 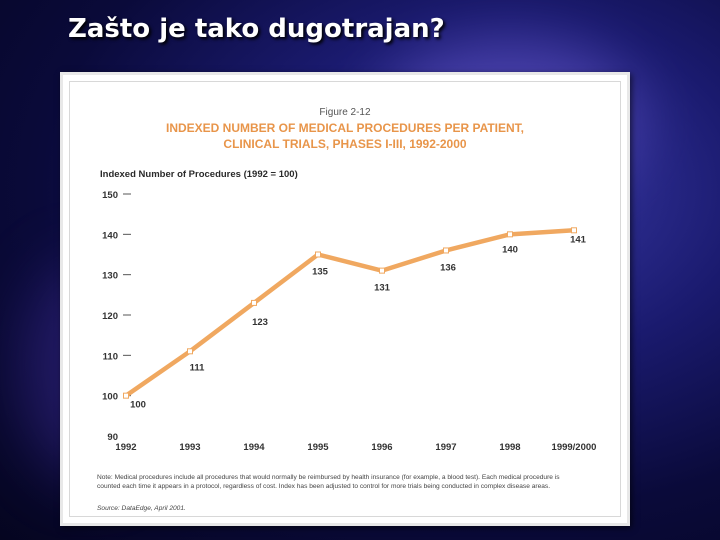 I want to click on y-tick-label: 130, so click(x=110, y=276).